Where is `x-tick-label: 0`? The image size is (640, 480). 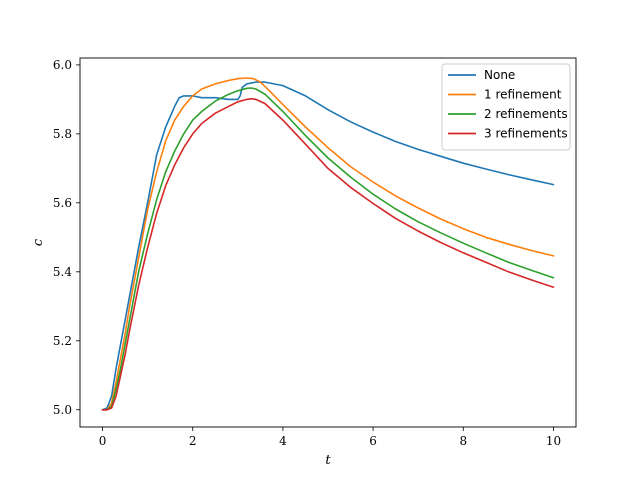
x-tick-label: 0 is located at coordinates (103, 441).